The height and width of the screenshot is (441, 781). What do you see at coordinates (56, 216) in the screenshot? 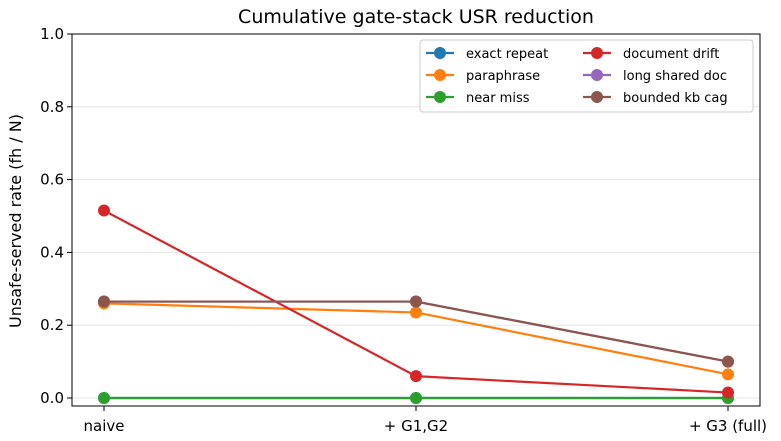
I see `y-axis: 0.0 0.2 0.4 0.6 0.8 1.0` at bounding box center [56, 216].